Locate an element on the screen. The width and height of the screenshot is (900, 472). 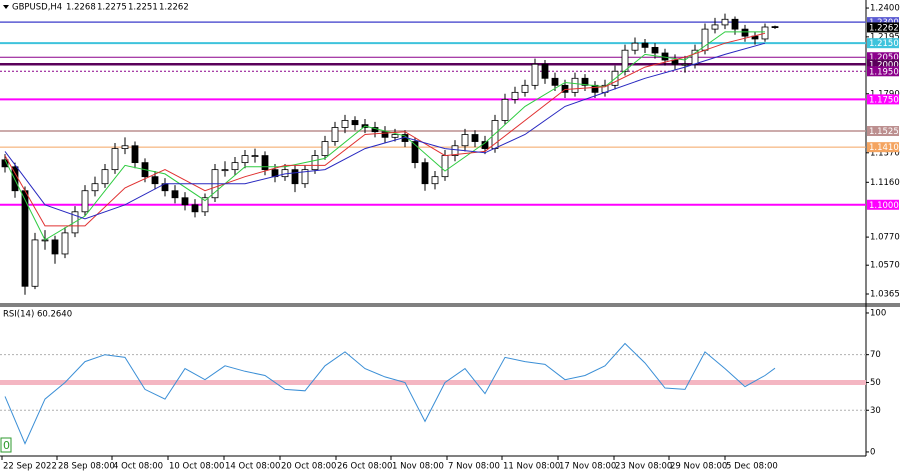
level-label: 1.1950 is located at coordinates (884, 72).